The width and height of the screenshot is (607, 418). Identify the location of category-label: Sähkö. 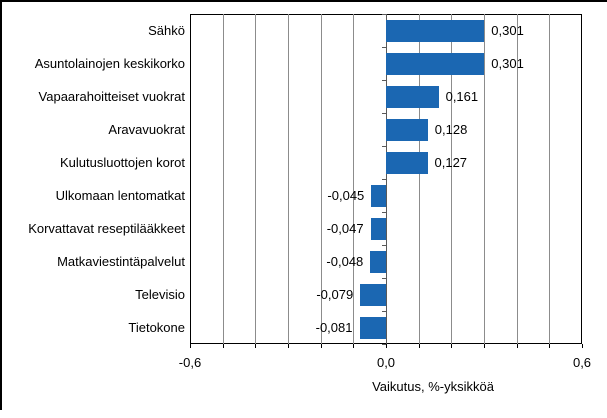
(166, 30).